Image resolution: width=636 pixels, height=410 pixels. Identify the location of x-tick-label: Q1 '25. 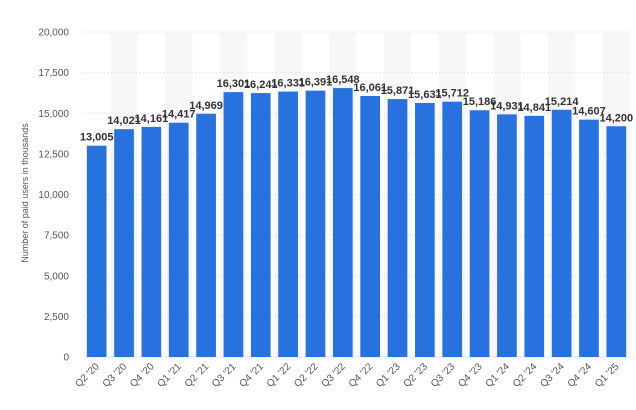
(607, 375).